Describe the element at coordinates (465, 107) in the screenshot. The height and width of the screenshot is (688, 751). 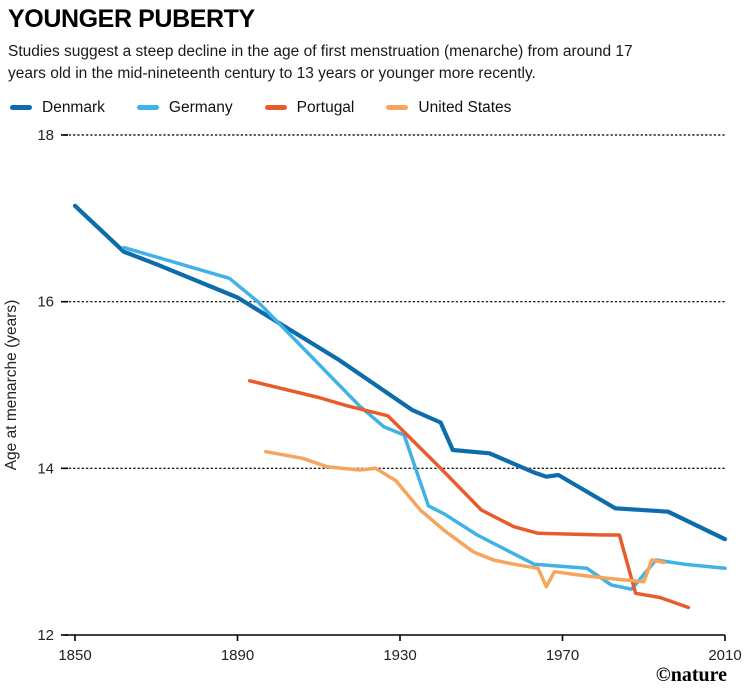
I see `legend-label: United States` at that location.